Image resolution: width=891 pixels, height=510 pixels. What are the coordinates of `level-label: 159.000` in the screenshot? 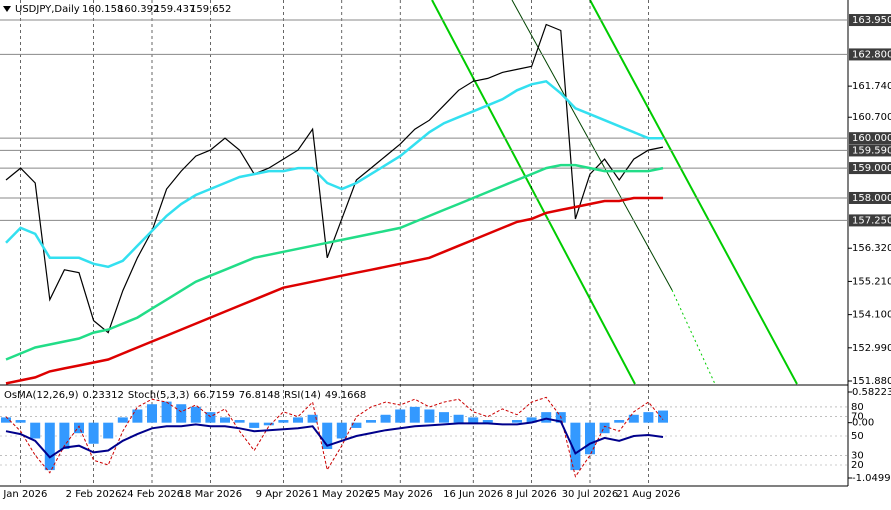 It's located at (871, 168).